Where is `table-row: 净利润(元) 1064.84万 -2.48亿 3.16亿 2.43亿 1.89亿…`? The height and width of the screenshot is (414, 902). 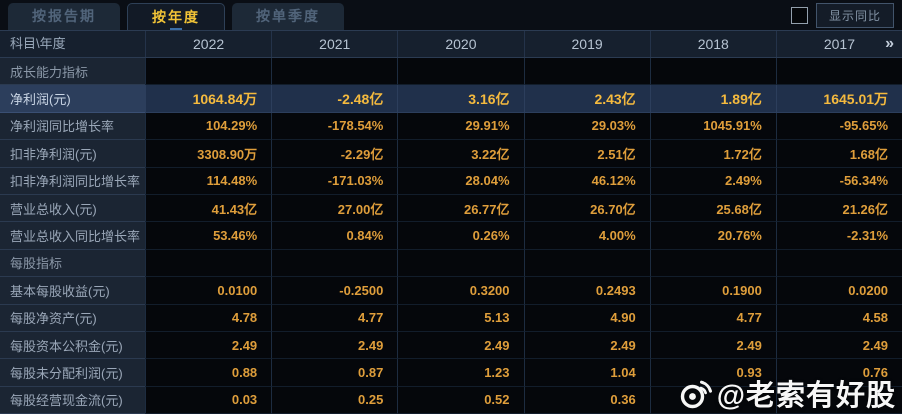
table-row: 净利润(元) 1064.84万 -2.48亿 3.16亿 2.43亿 1.89亿… is located at coordinates (451, 99).